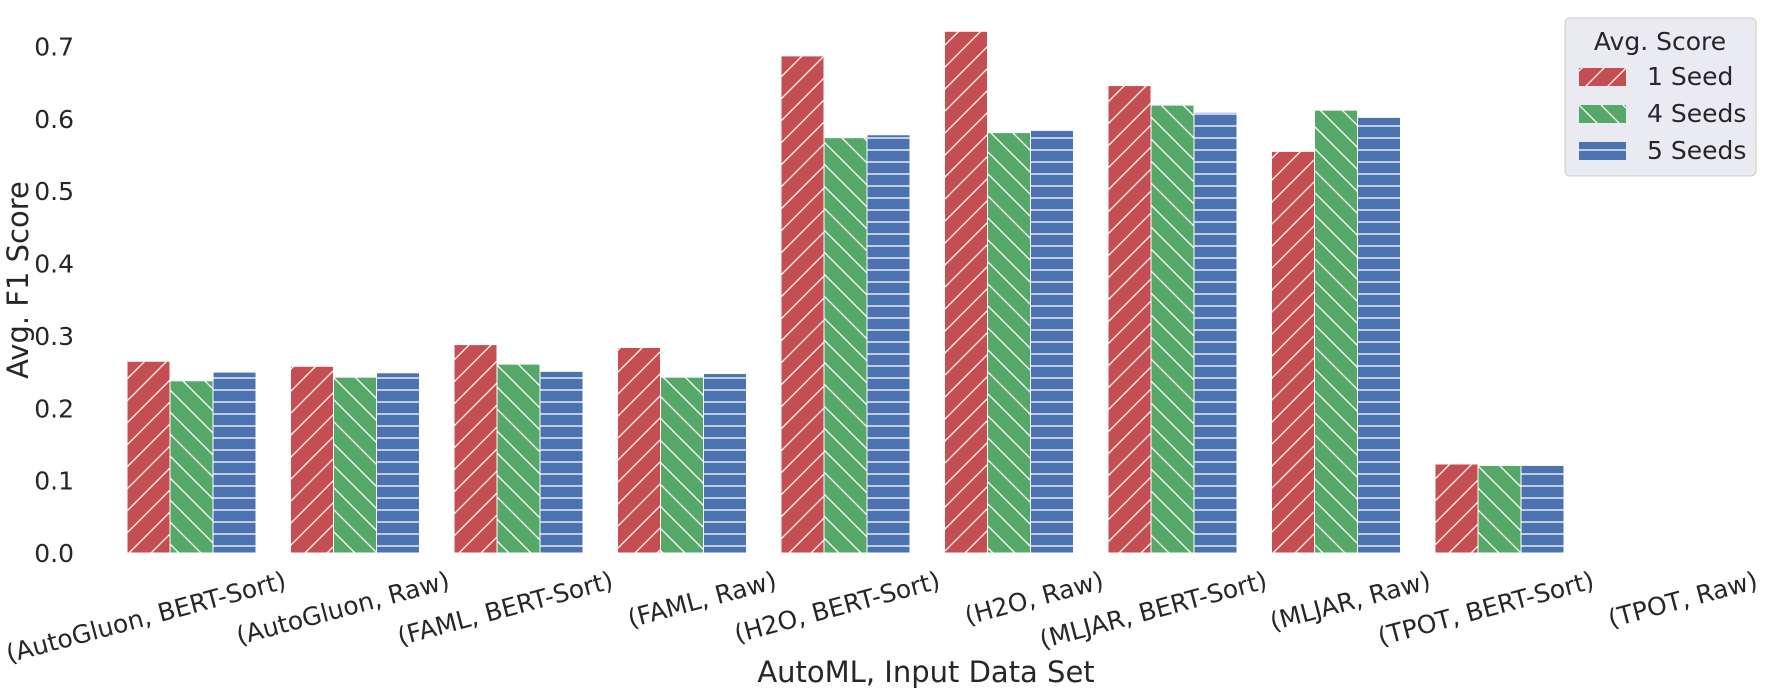  Describe the element at coordinates (1690, 76) in the screenshot. I see `legend-label: 1 Seed` at that location.